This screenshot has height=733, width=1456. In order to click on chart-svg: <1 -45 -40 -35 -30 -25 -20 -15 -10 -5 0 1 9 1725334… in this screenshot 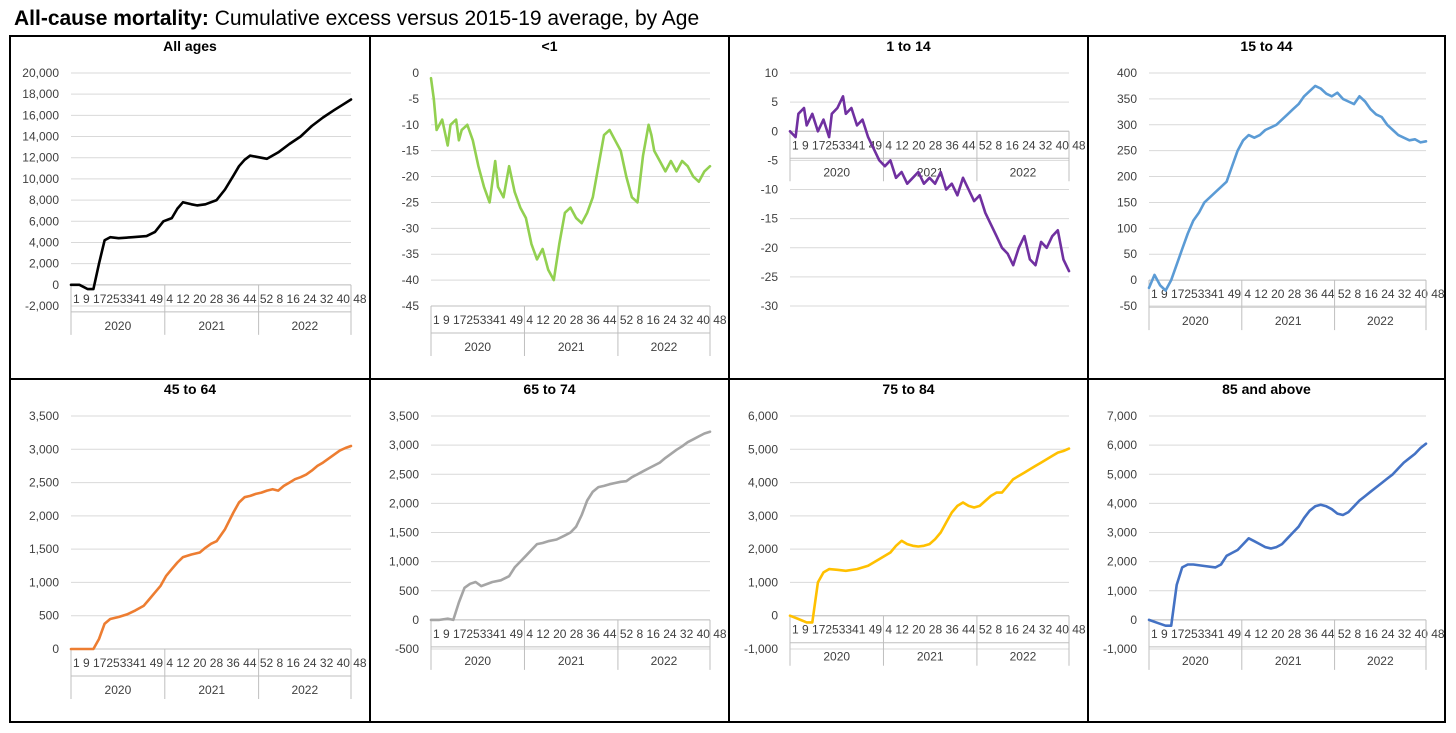, I will do `click(564, 197)`.